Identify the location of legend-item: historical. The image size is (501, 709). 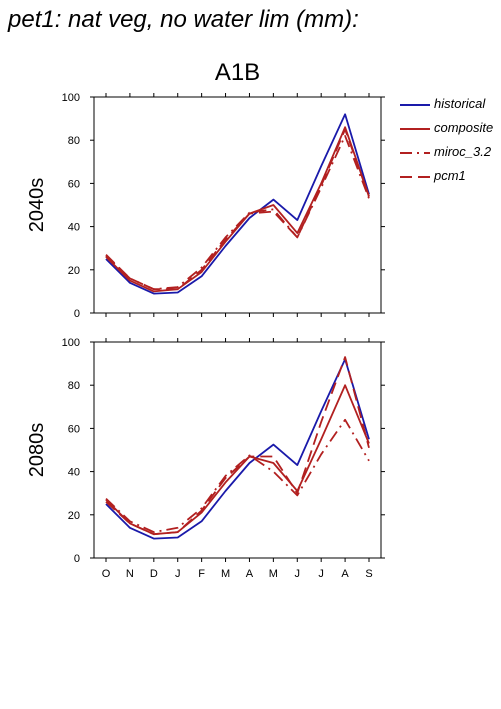
(450, 108).